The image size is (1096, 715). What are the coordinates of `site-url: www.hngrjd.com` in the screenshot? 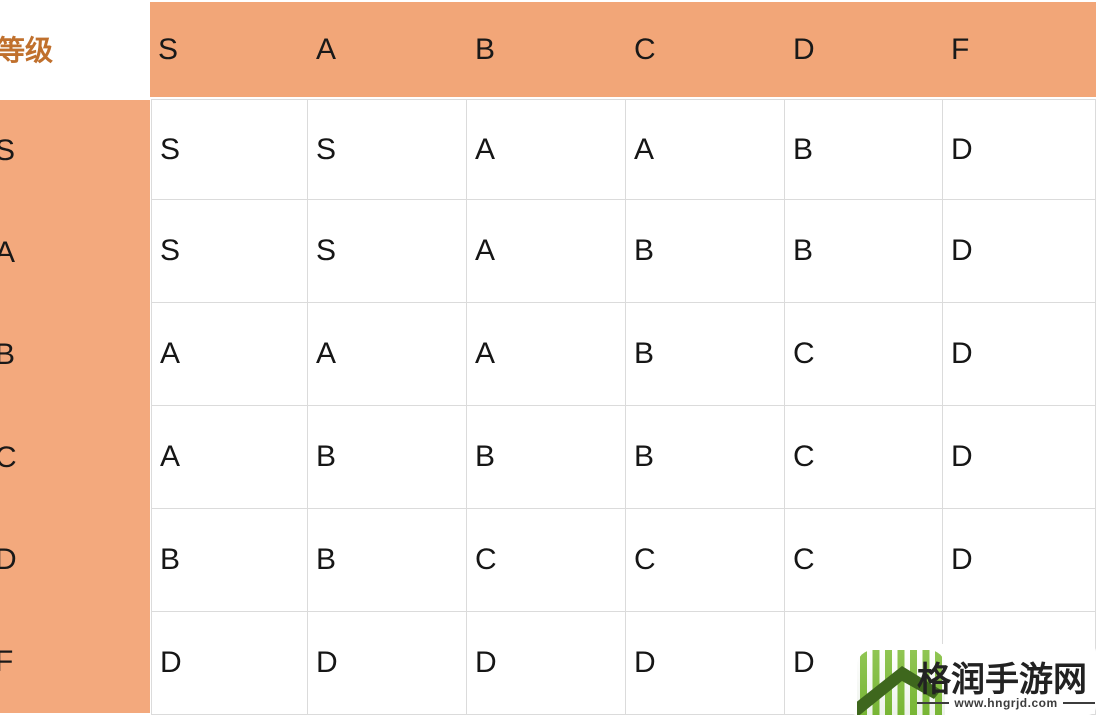 It's located at (1006, 703).